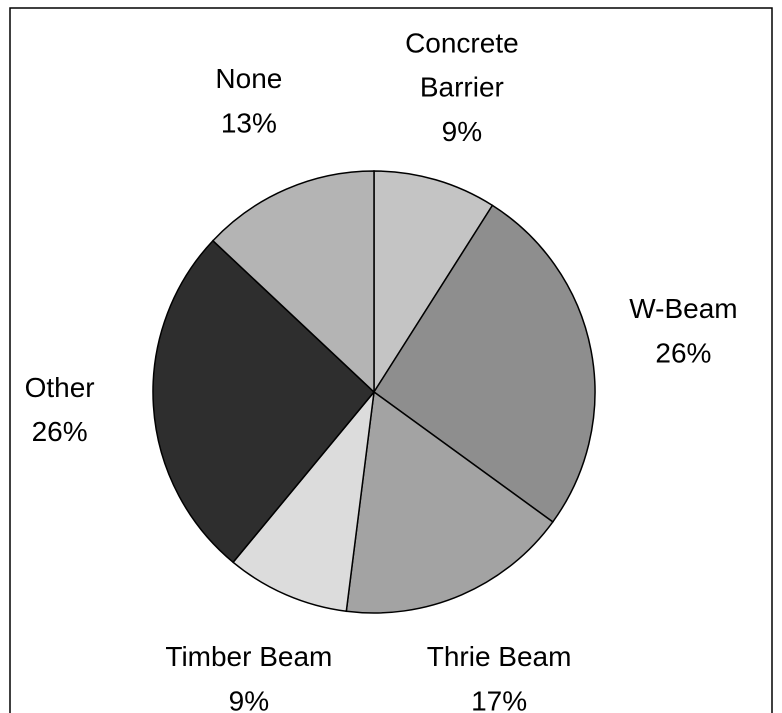  I want to click on category-label: Thrie Beam, so click(499, 656).